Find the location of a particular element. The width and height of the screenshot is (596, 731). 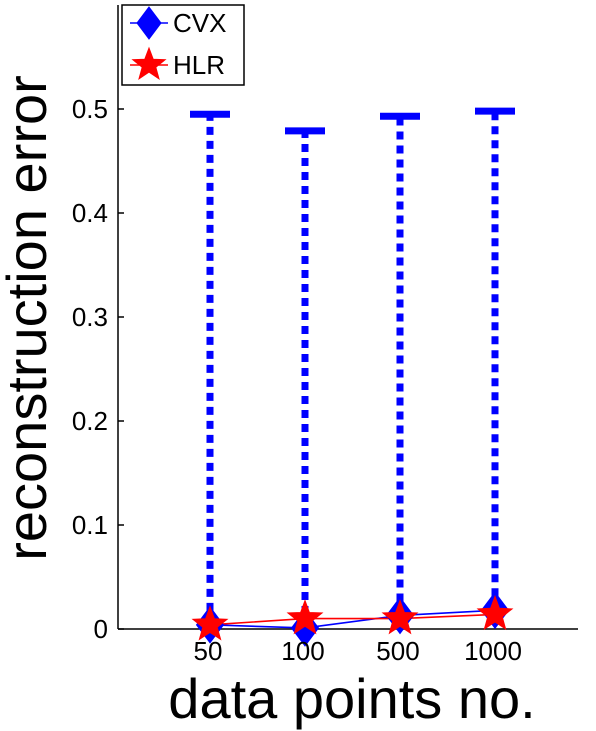

y-tick-label: 0 is located at coordinates (101, 629).